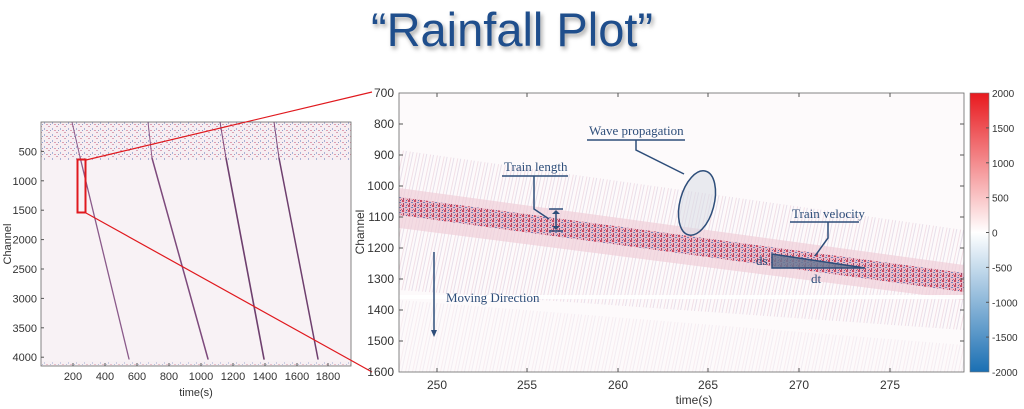 The width and height of the screenshot is (1024, 409). I want to click on overview-x-tick: 200, so click(73, 377).